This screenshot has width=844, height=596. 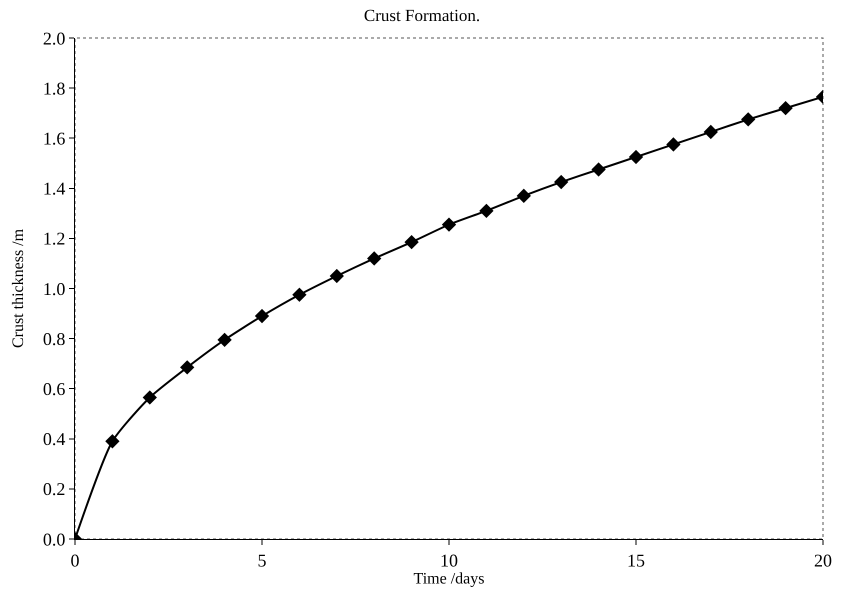 What do you see at coordinates (422, 15) in the screenshot?
I see `chart-title: Crust Formation.` at bounding box center [422, 15].